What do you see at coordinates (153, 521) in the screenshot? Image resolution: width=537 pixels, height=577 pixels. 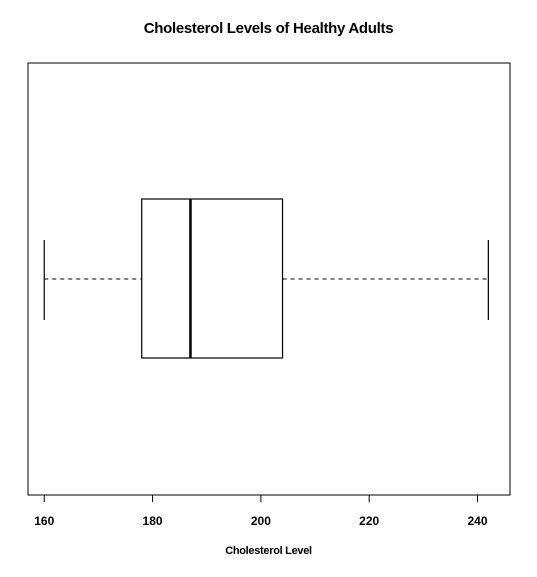 I see `x-tick-label: 180` at bounding box center [153, 521].